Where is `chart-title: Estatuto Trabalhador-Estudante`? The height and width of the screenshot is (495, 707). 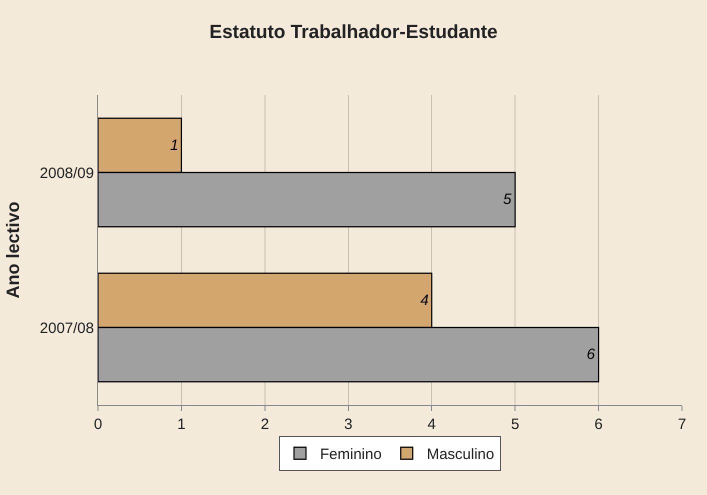 chart-title: Estatuto Trabalhador-Estudante is located at coordinates (353, 33).